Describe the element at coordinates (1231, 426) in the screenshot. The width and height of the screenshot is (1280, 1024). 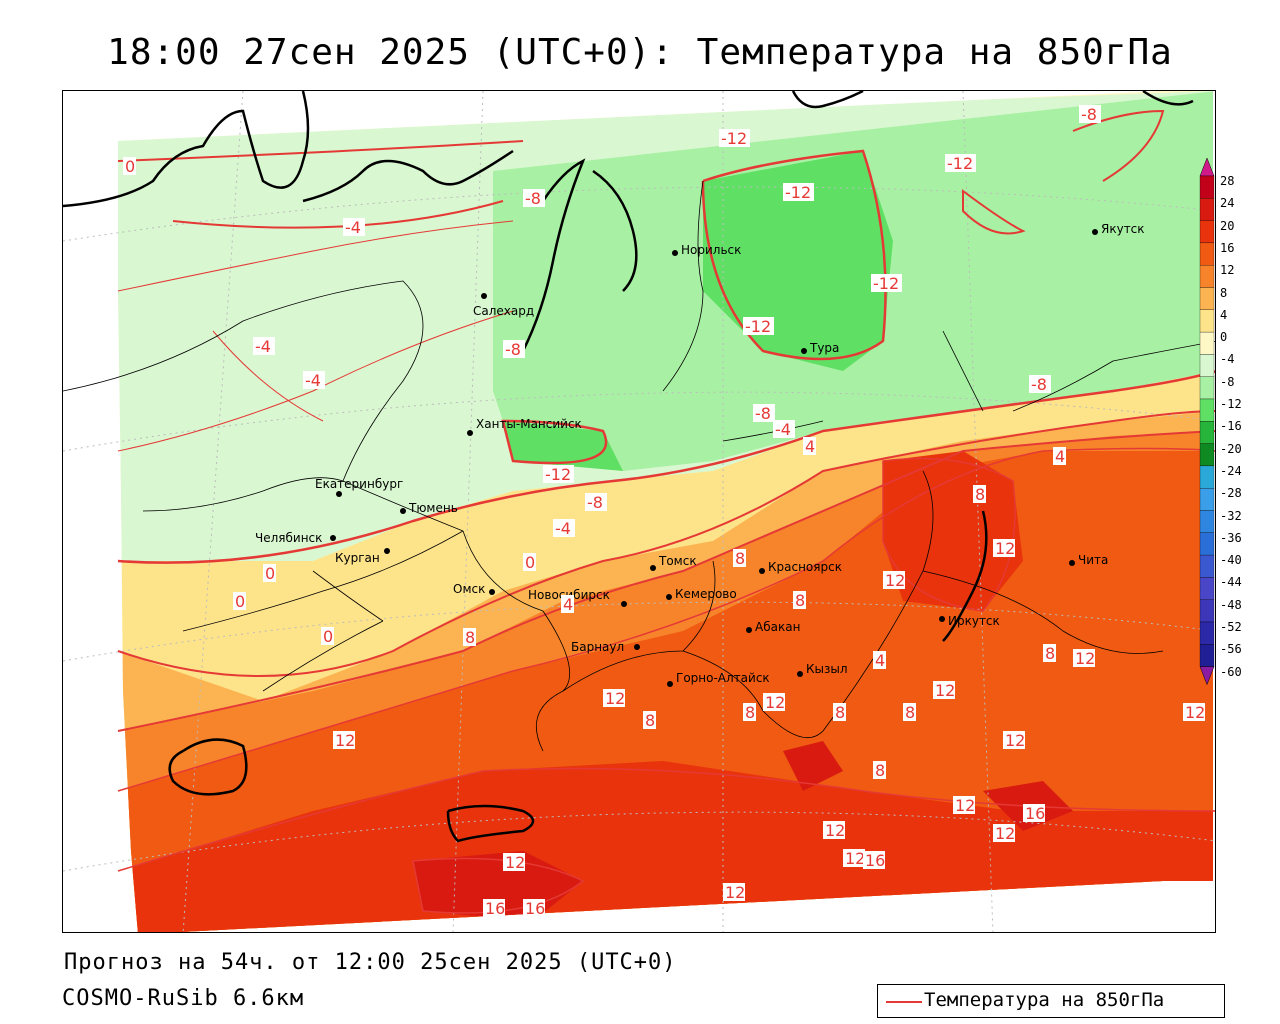
I see `colorbar-label: -16` at that location.